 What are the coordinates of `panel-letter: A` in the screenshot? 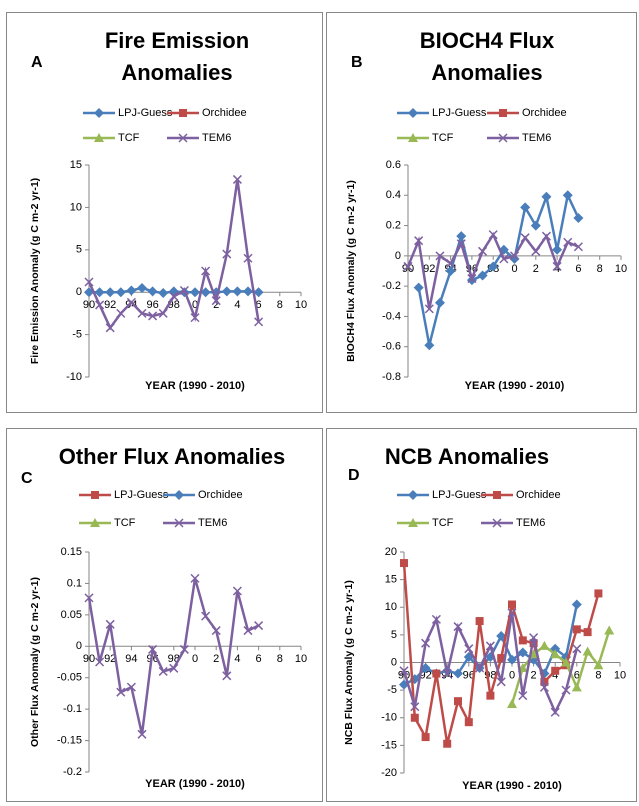 It's located at (37, 62).